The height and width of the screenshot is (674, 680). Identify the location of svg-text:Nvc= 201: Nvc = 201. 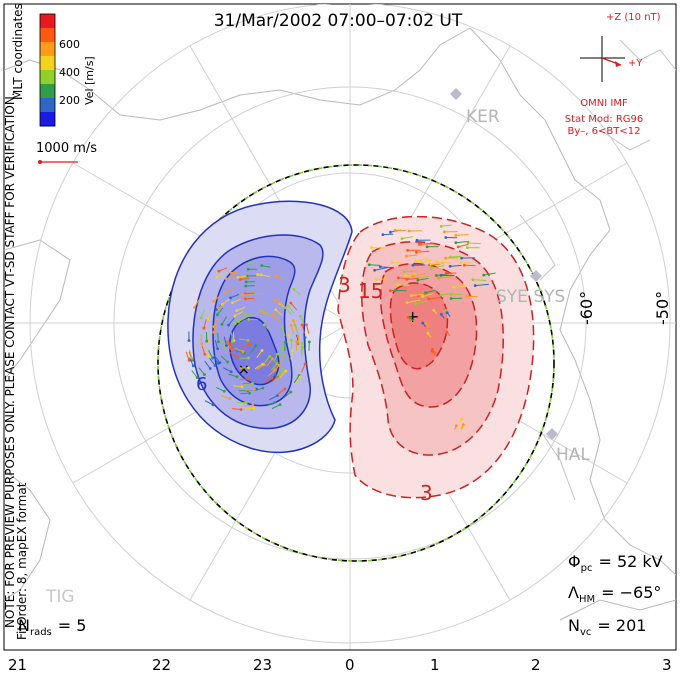
(607, 627).